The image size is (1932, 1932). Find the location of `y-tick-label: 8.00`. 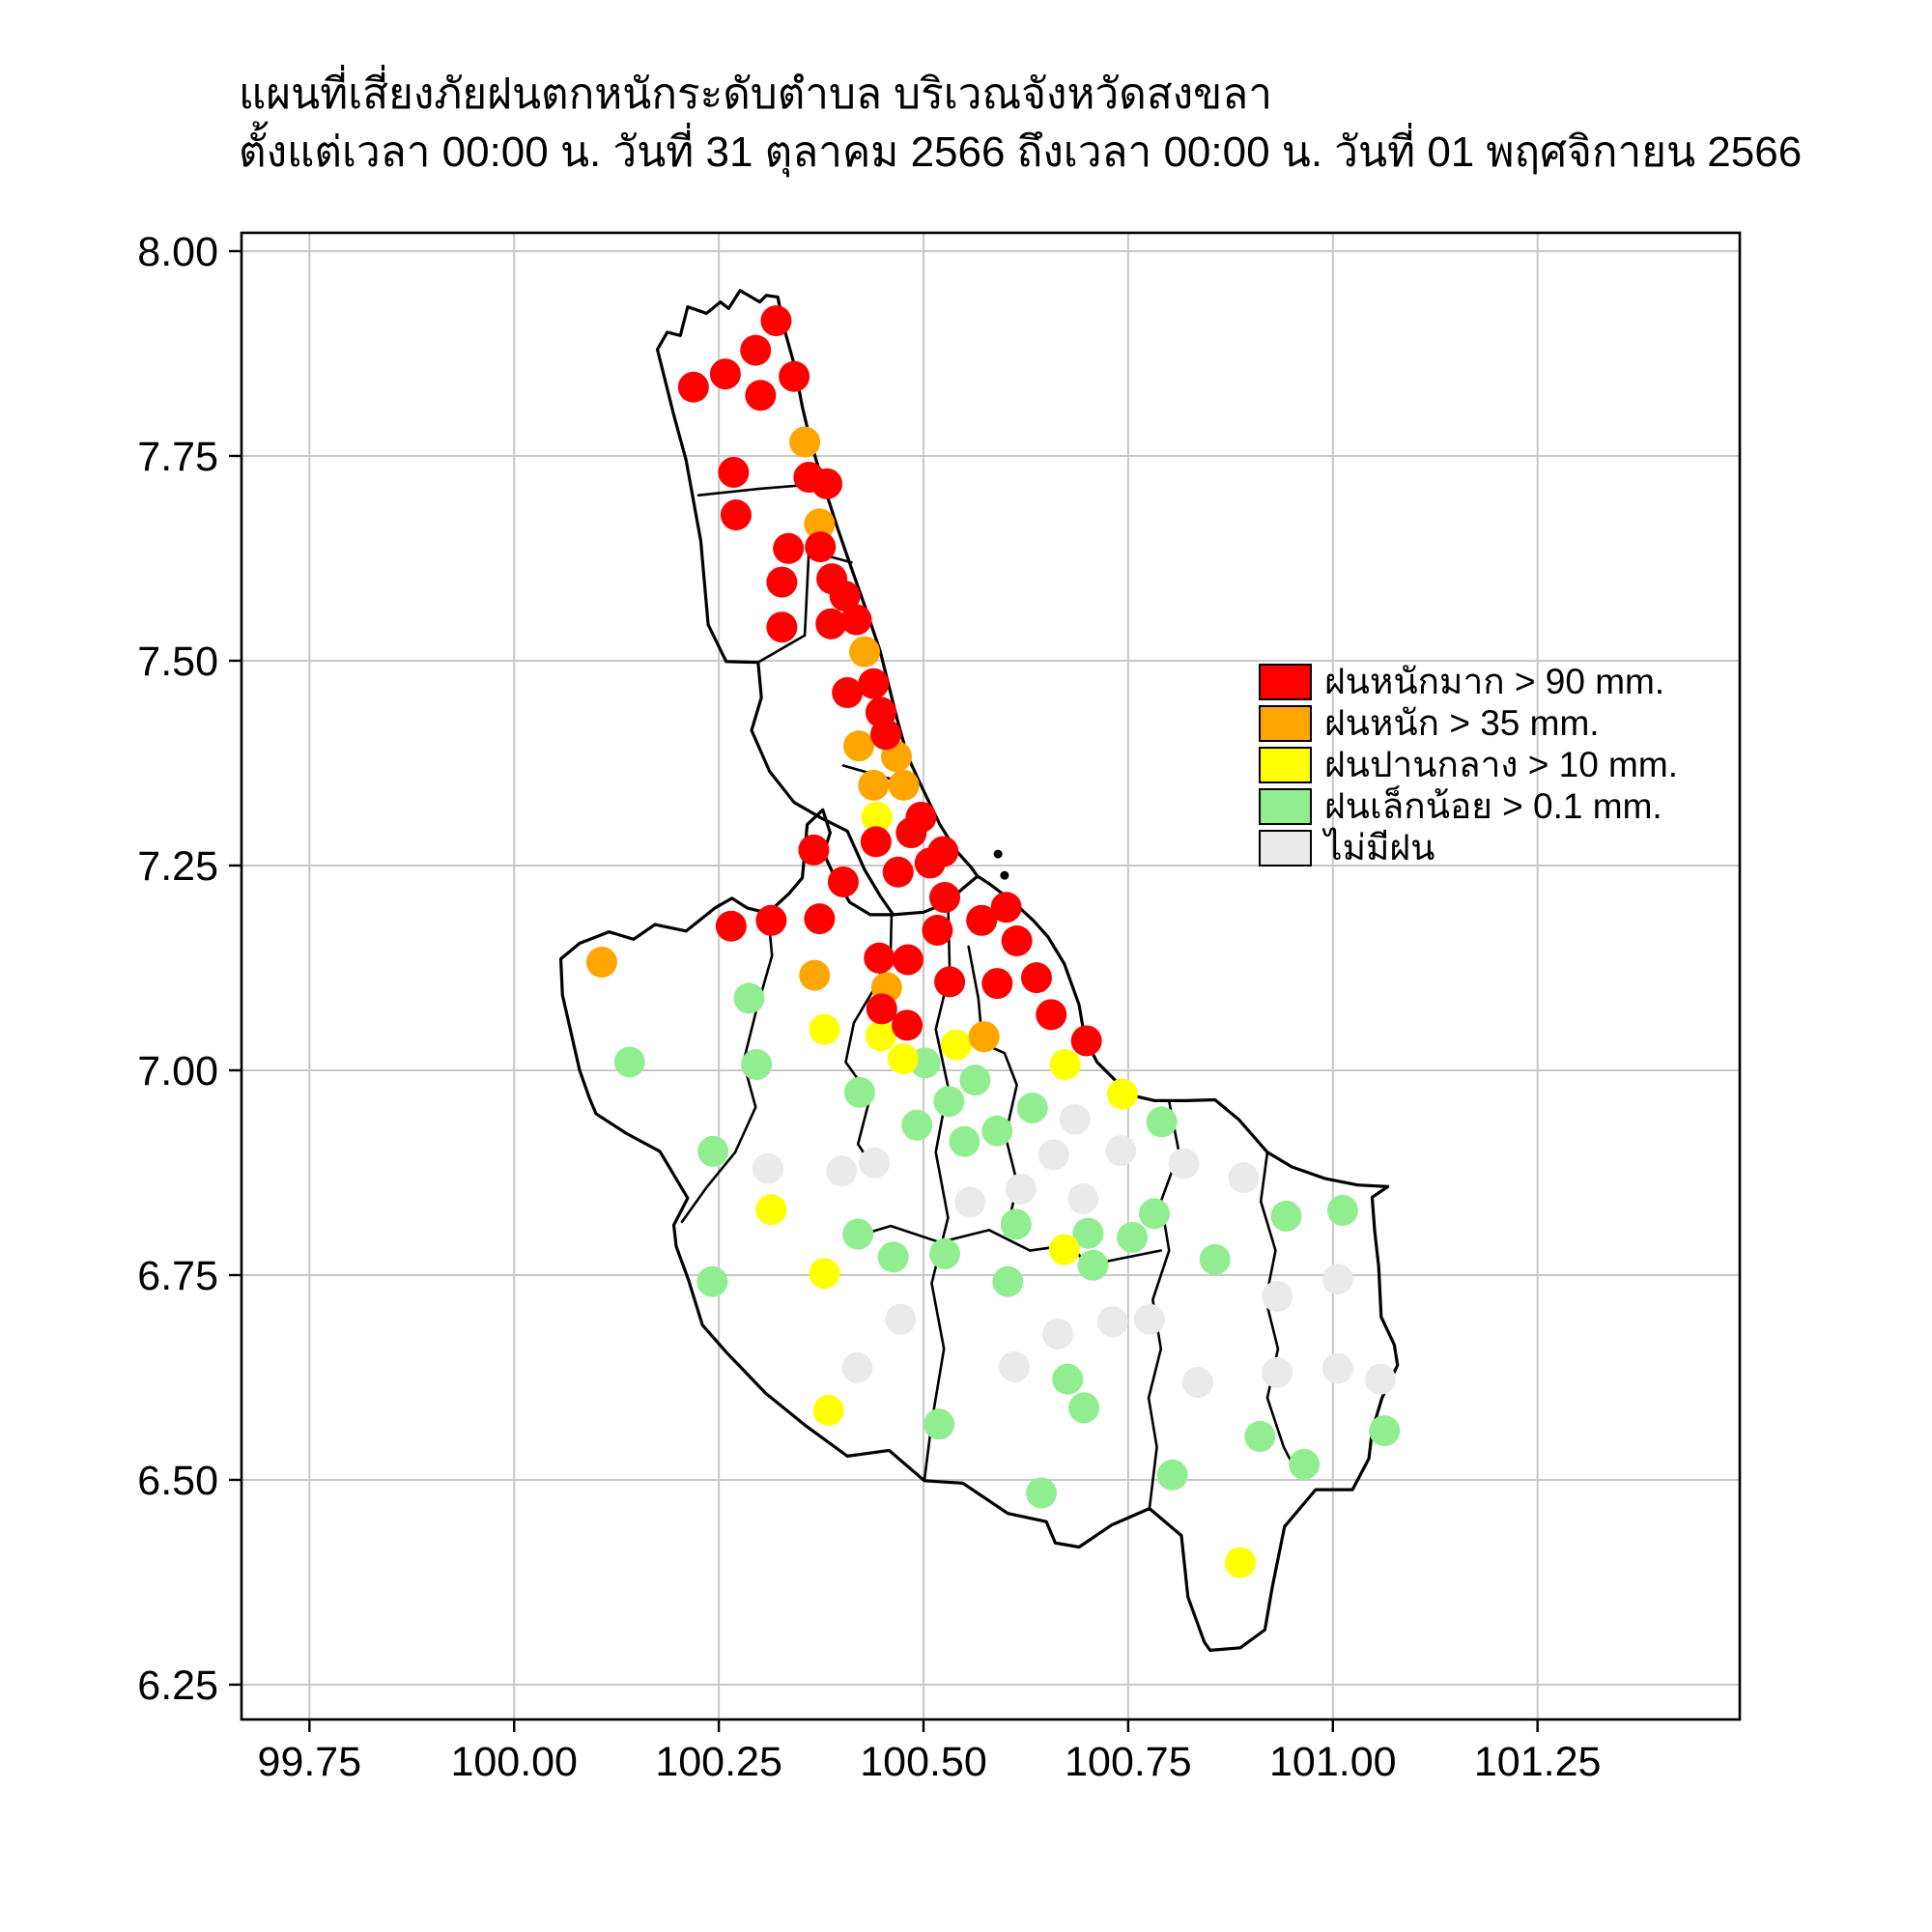

y-tick-label: 8.00 is located at coordinates (177, 252).